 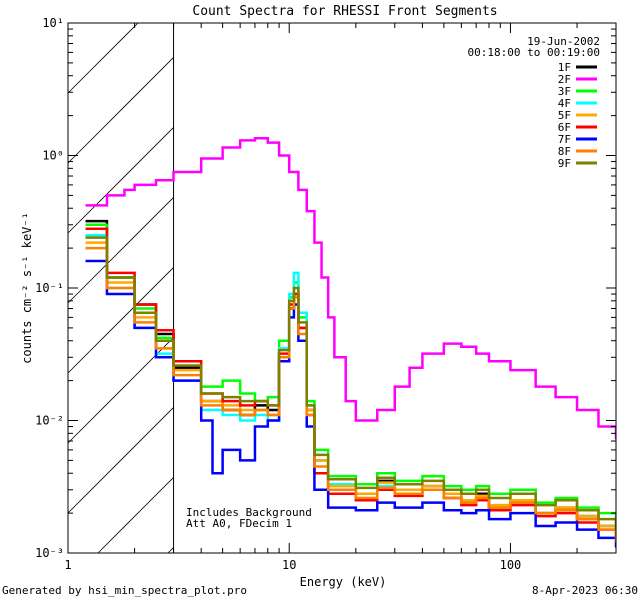 What do you see at coordinates (564, 91) in the screenshot?
I see `legend-label-3f: 3F` at bounding box center [564, 91].